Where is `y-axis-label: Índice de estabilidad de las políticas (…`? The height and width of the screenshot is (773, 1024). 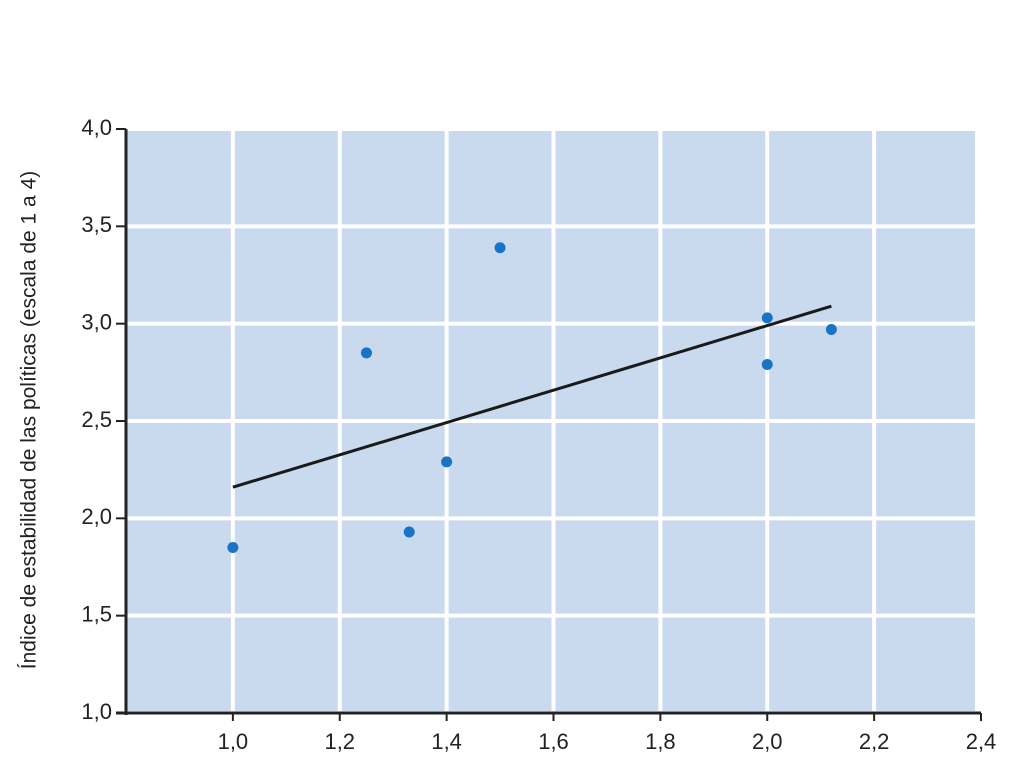 y-axis-label: Índice de estabilidad de las políticas (… is located at coordinates (29, 420).